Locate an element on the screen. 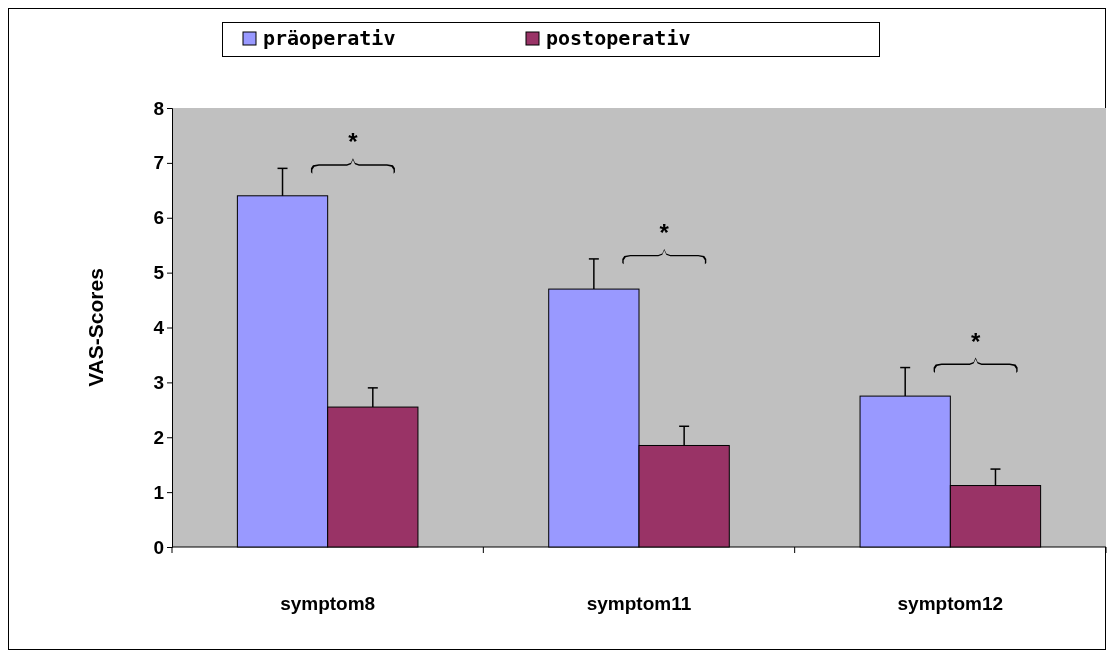  y-tick-label: 6 is located at coordinates (158, 218).